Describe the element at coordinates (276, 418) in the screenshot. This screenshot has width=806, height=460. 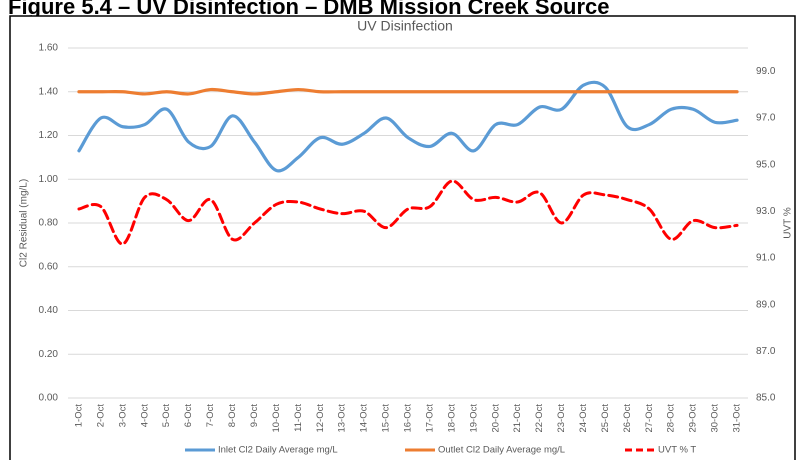
I see `x-tick-label: 10-Oct` at that location.